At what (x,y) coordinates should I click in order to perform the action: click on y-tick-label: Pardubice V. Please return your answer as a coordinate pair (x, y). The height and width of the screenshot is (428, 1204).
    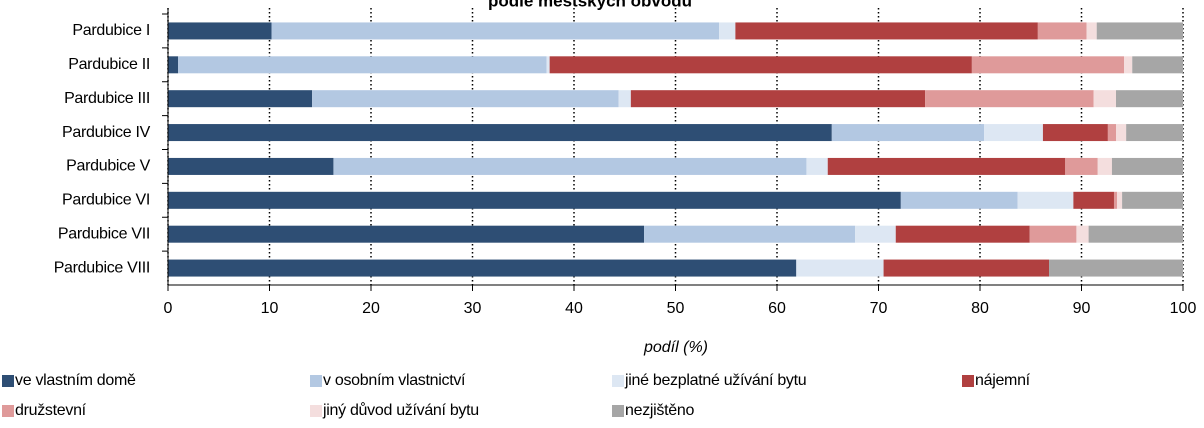
    Looking at the image, I should click on (108, 166).